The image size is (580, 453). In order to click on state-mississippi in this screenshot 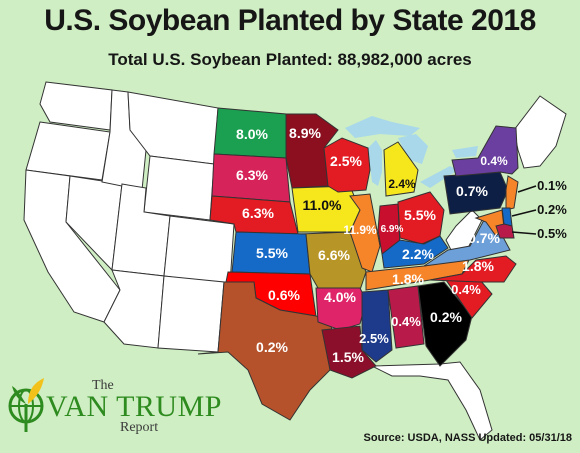, I will do `click(377, 326)`.